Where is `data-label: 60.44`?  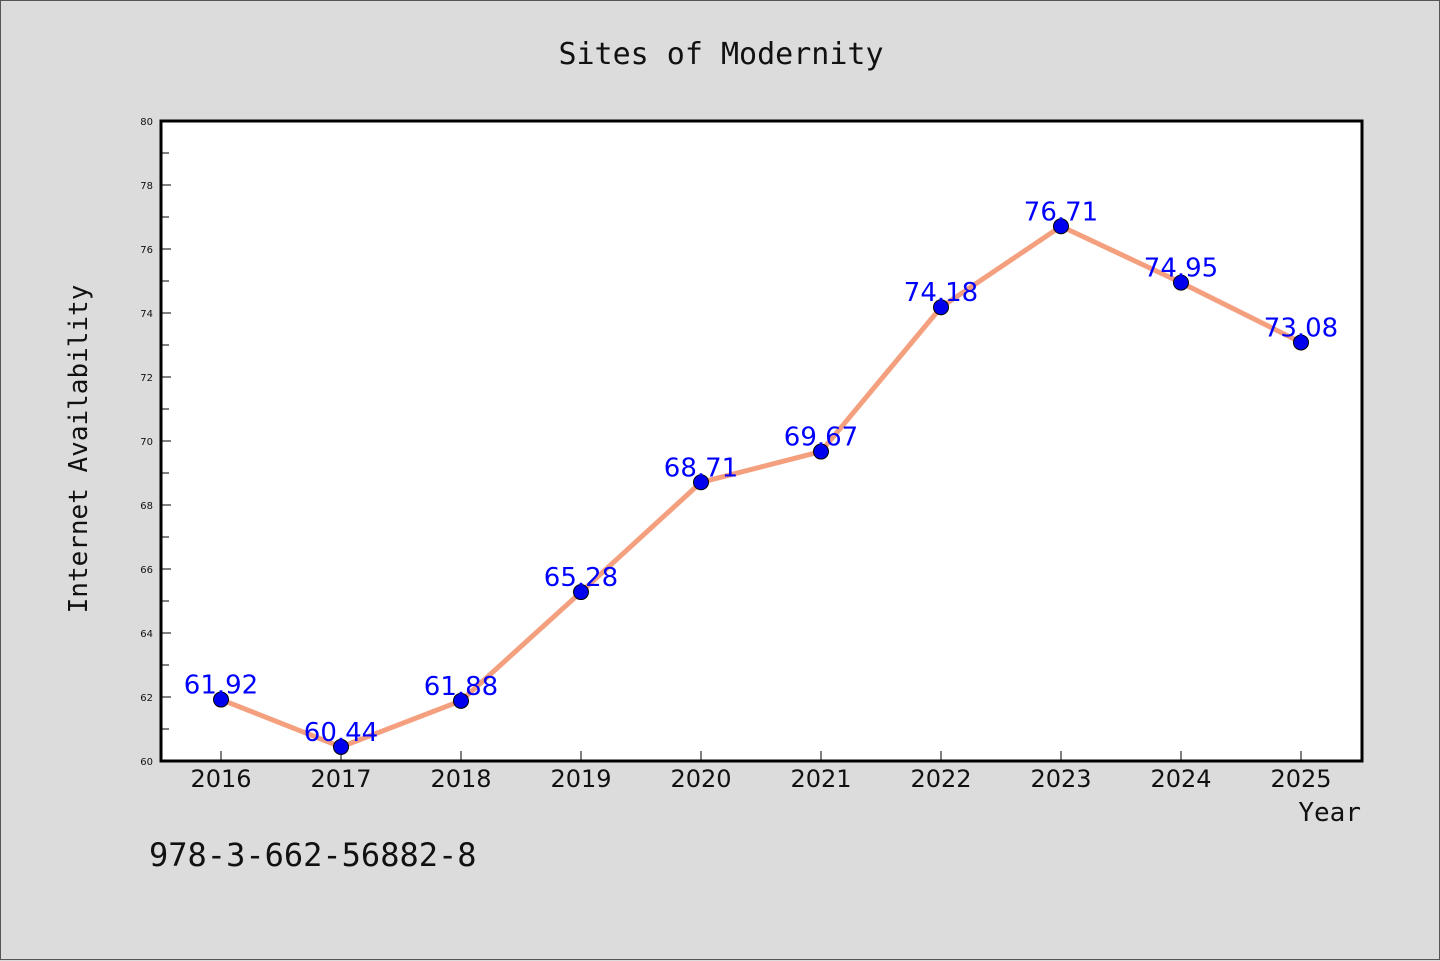
data-label: 60.44 is located at coordinates (341, 733).